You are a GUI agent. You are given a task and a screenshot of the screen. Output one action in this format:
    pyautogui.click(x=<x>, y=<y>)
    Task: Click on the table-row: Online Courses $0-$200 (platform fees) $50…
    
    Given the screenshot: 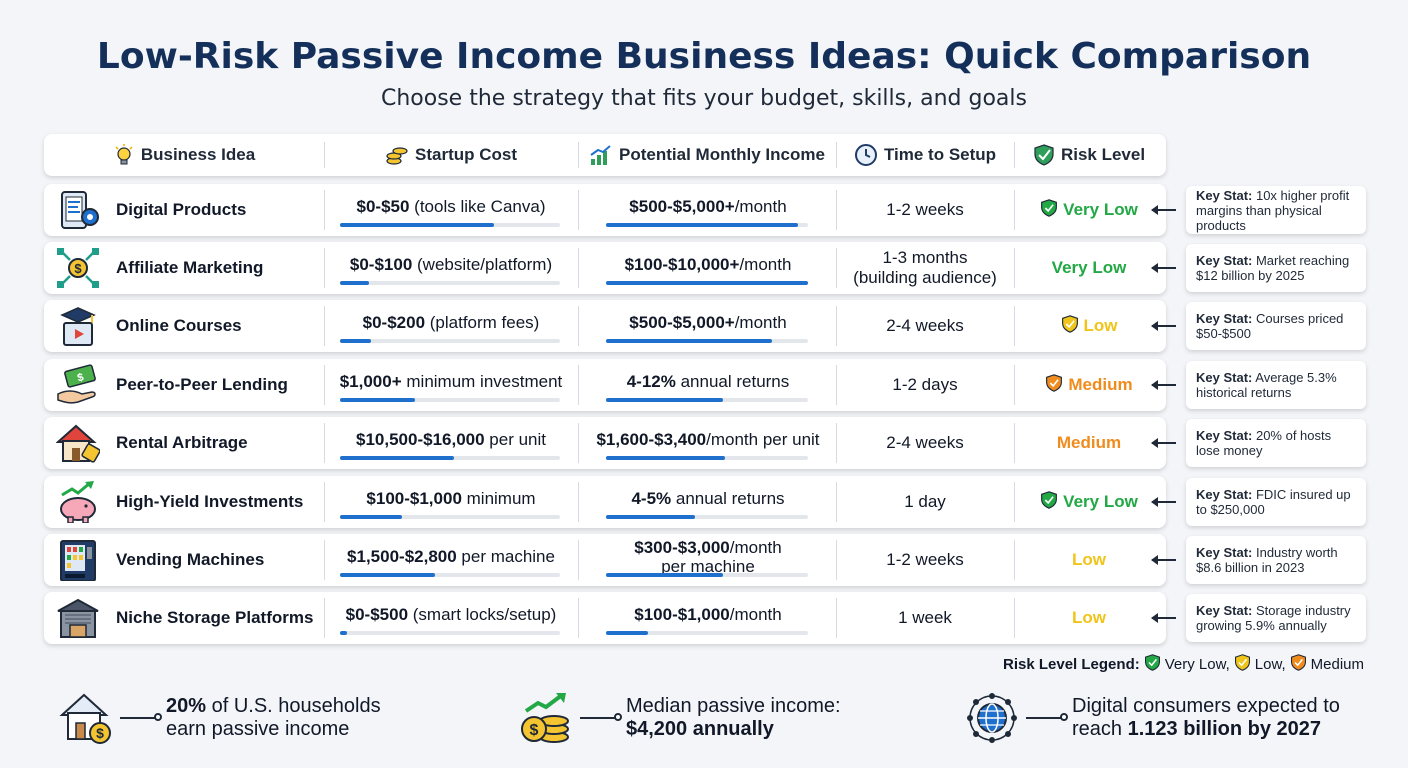 What is the action you would take?
    pyautogui.click(x=605, y=326)
    